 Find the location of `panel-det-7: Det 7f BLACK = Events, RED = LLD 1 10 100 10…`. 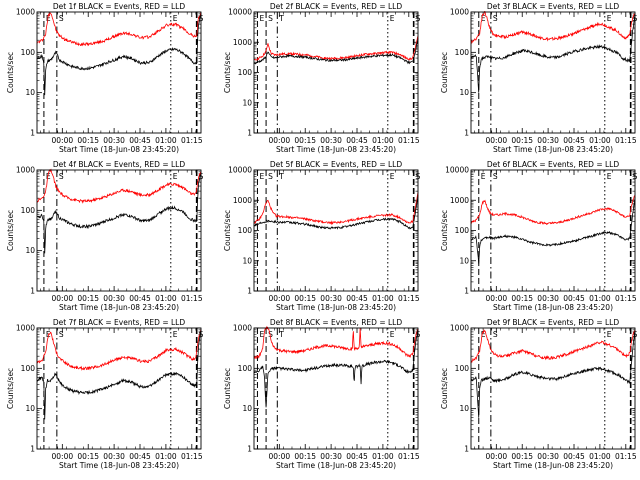

panel-det-7: Det 7f BLACK = Events, RED = LLD 1 10 100 10… is located at coordinates (105, 394).